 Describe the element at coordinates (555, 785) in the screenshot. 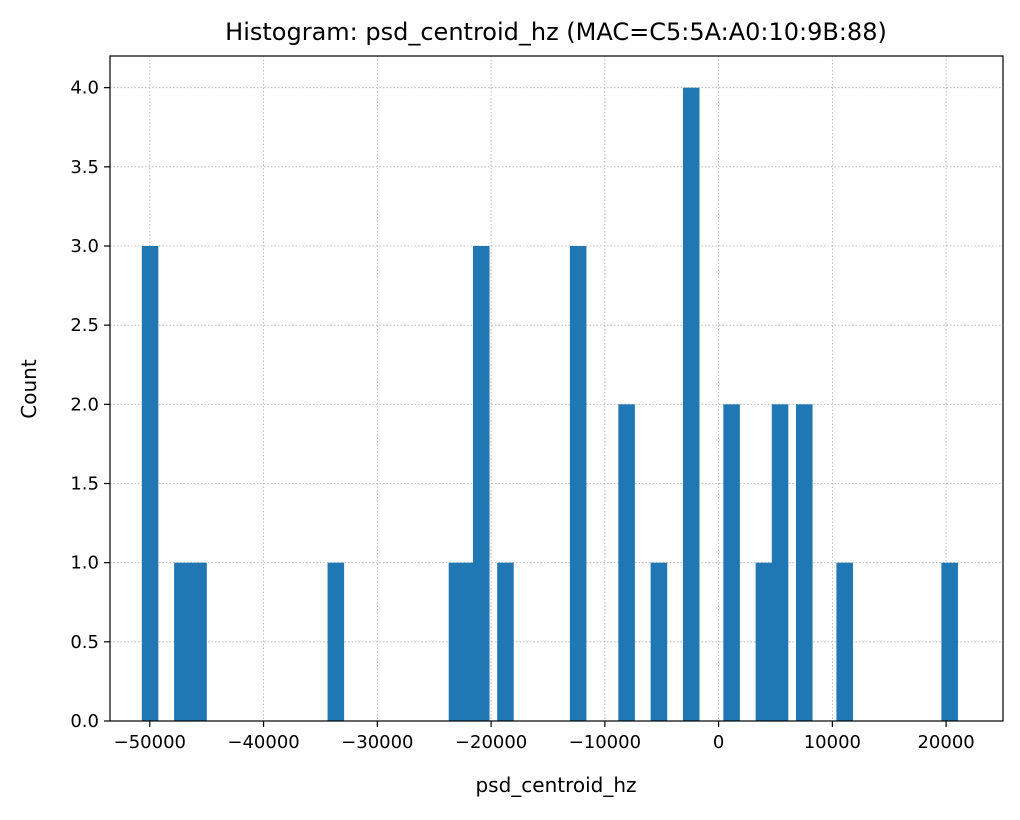

I see `x-axis-label: psd_centroid_hz` at that location.